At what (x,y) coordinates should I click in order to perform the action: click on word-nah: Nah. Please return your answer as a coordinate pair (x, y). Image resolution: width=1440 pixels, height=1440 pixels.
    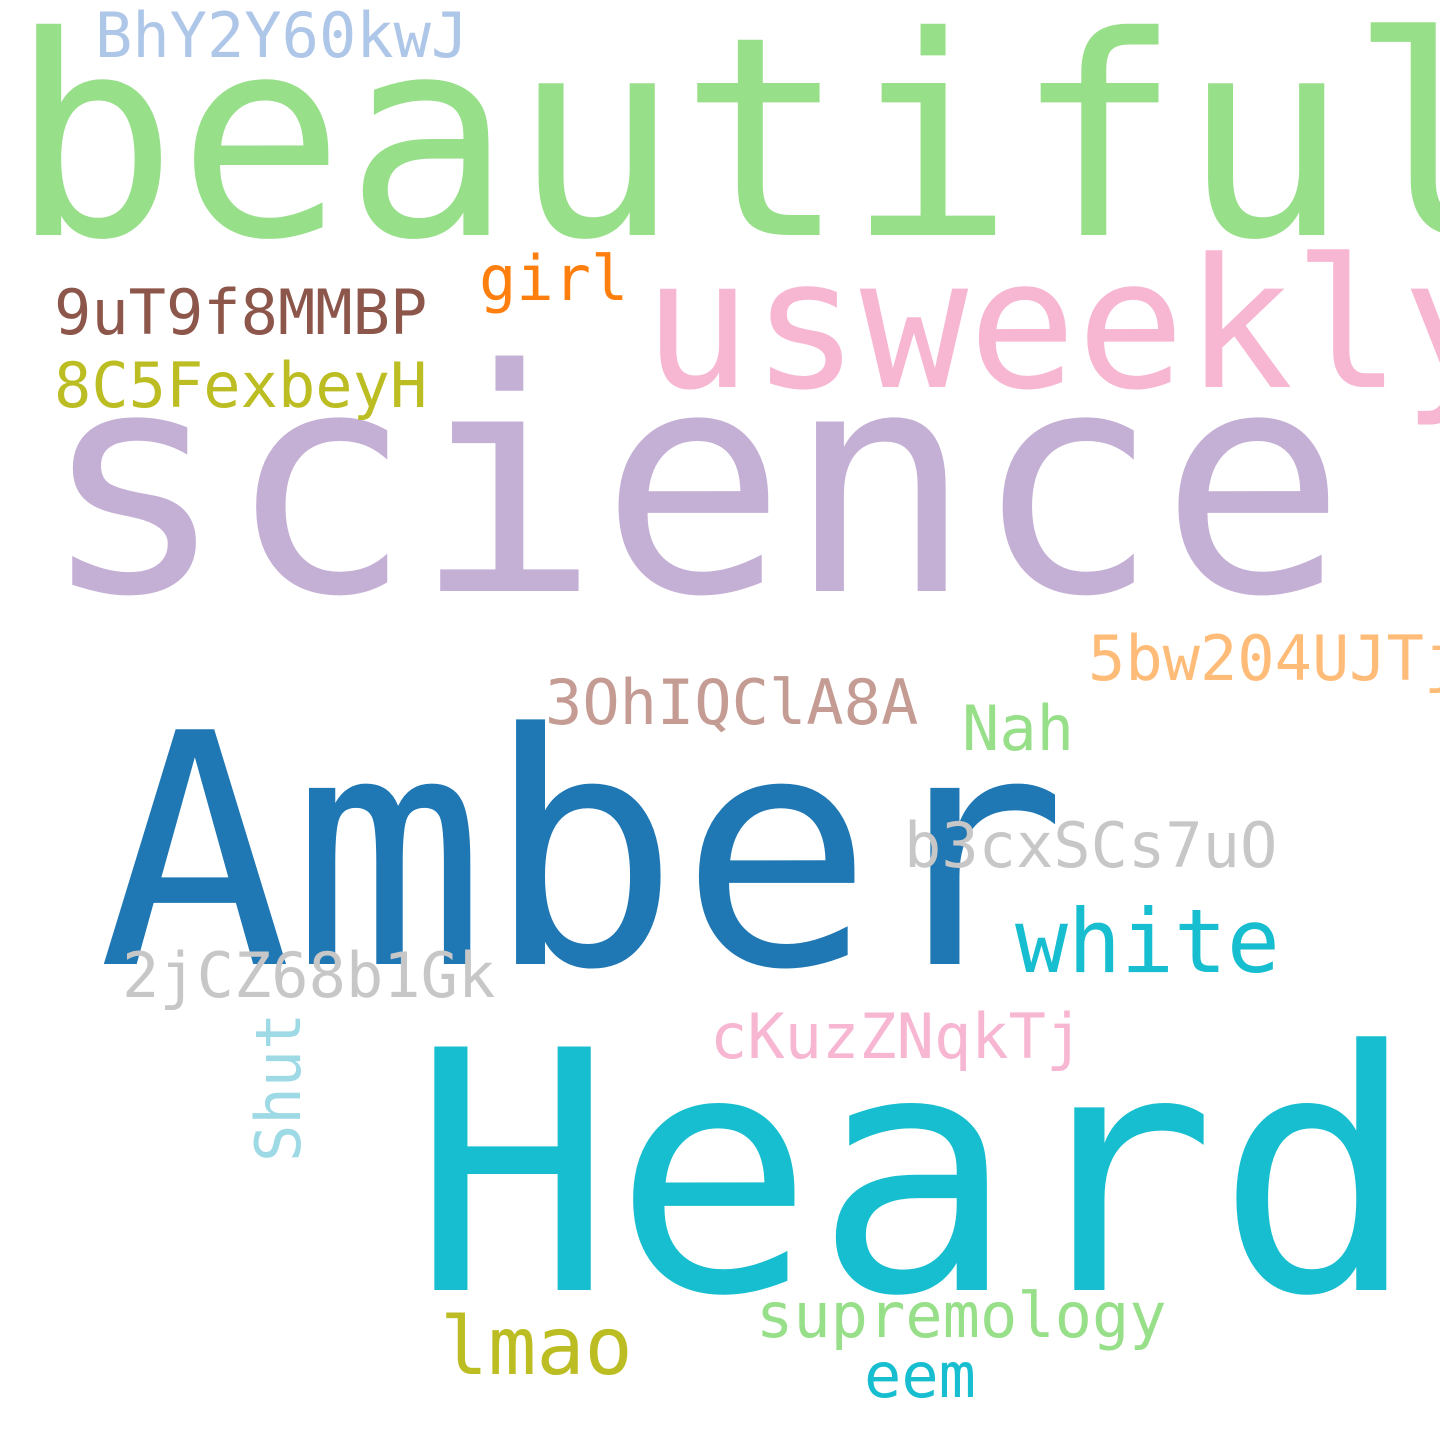
    Looking at the image, I should click on (1018, 728).